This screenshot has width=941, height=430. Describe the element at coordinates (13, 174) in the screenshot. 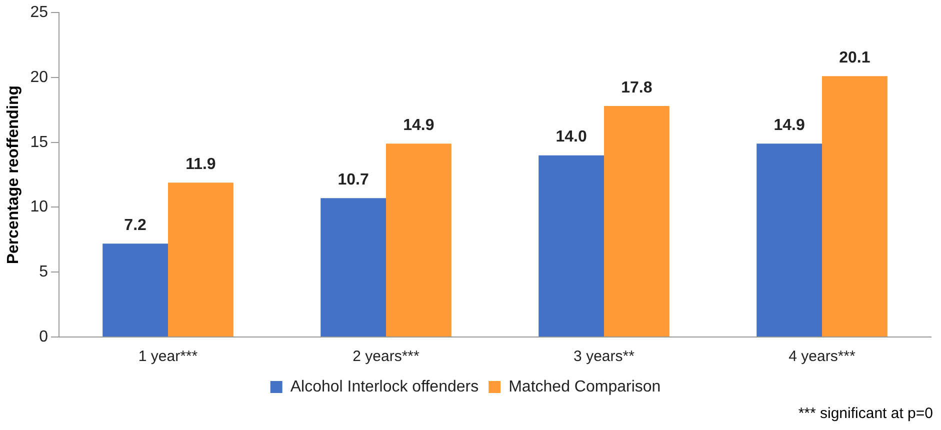

I see `y-axis-title: Percentage reoffending` at that location.